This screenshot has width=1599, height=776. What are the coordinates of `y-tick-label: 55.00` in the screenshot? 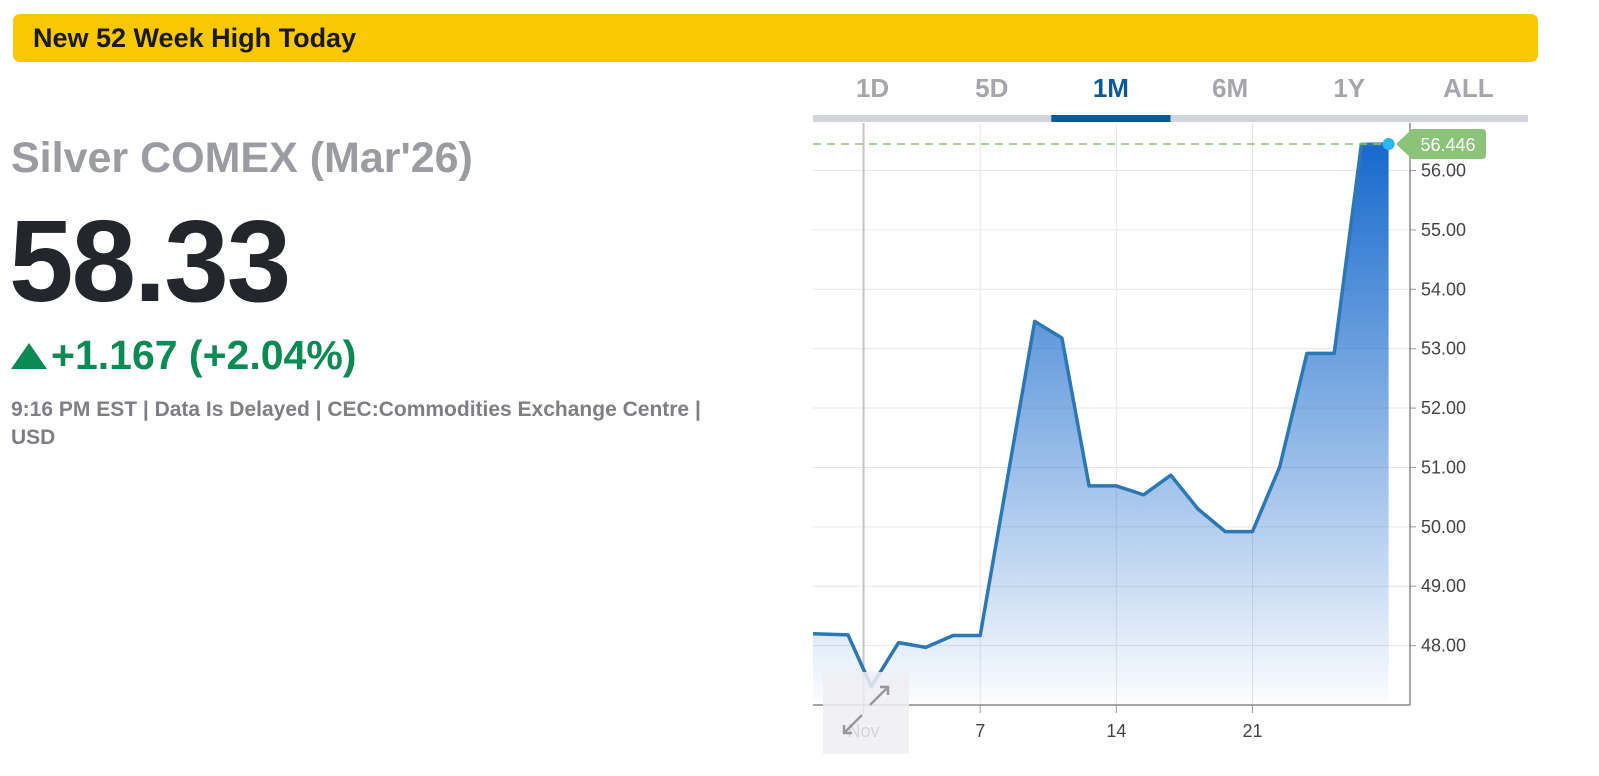 It's located at (1443, 230).